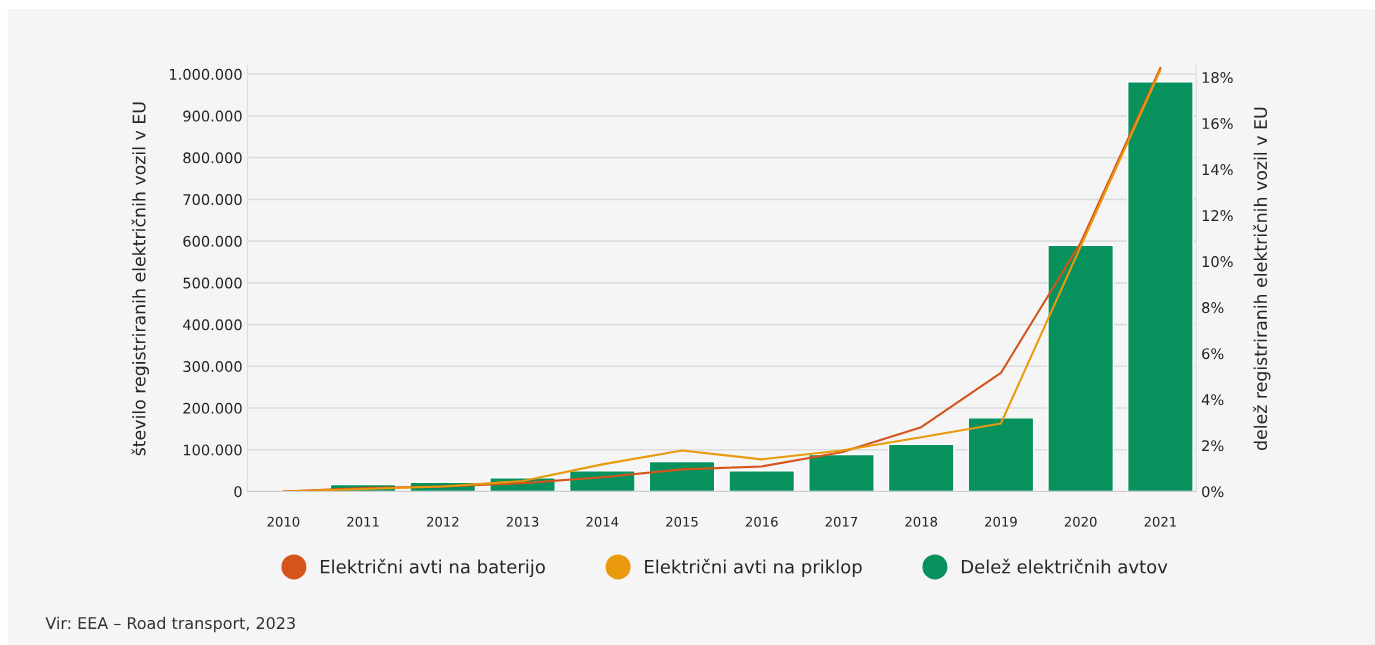 This screenshot has width=1375, height=645. I want to click on y-tick-label: 500.000, so click(212, 283).